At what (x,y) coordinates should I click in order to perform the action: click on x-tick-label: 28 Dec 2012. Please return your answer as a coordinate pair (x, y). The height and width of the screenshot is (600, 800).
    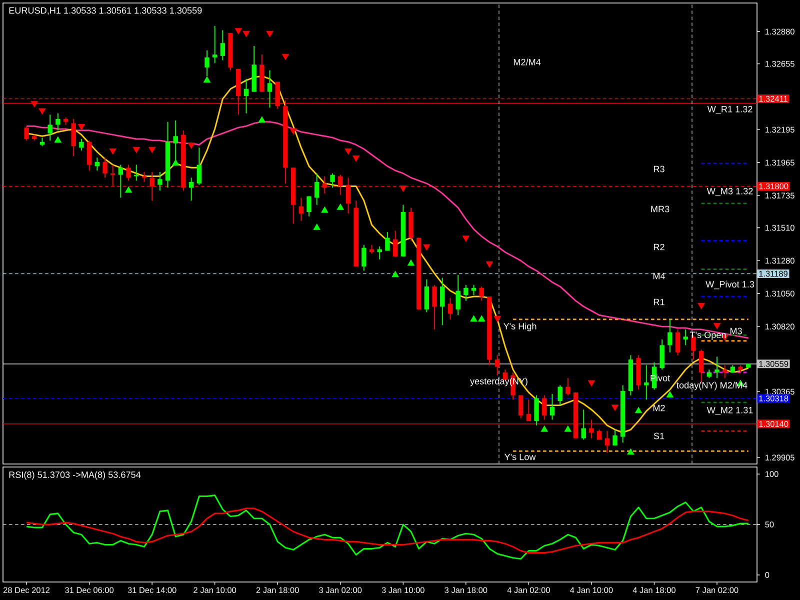
    Looking at the image, I should click on (27, 590).